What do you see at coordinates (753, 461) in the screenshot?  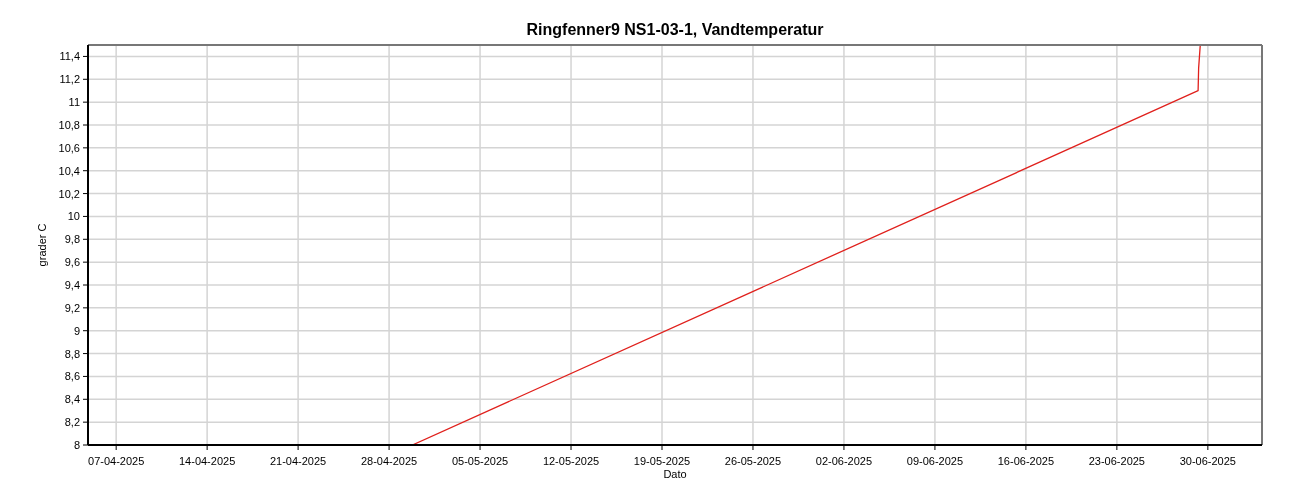 I see `x-tick-label: 26-05-2025` at bounding box center [753, 461].